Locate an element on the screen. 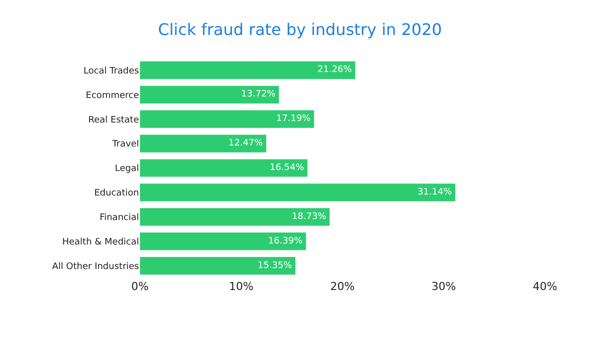 This screenshot has height=338, width=600. y-tick-label: Legal is located at coordinates (126, 169).